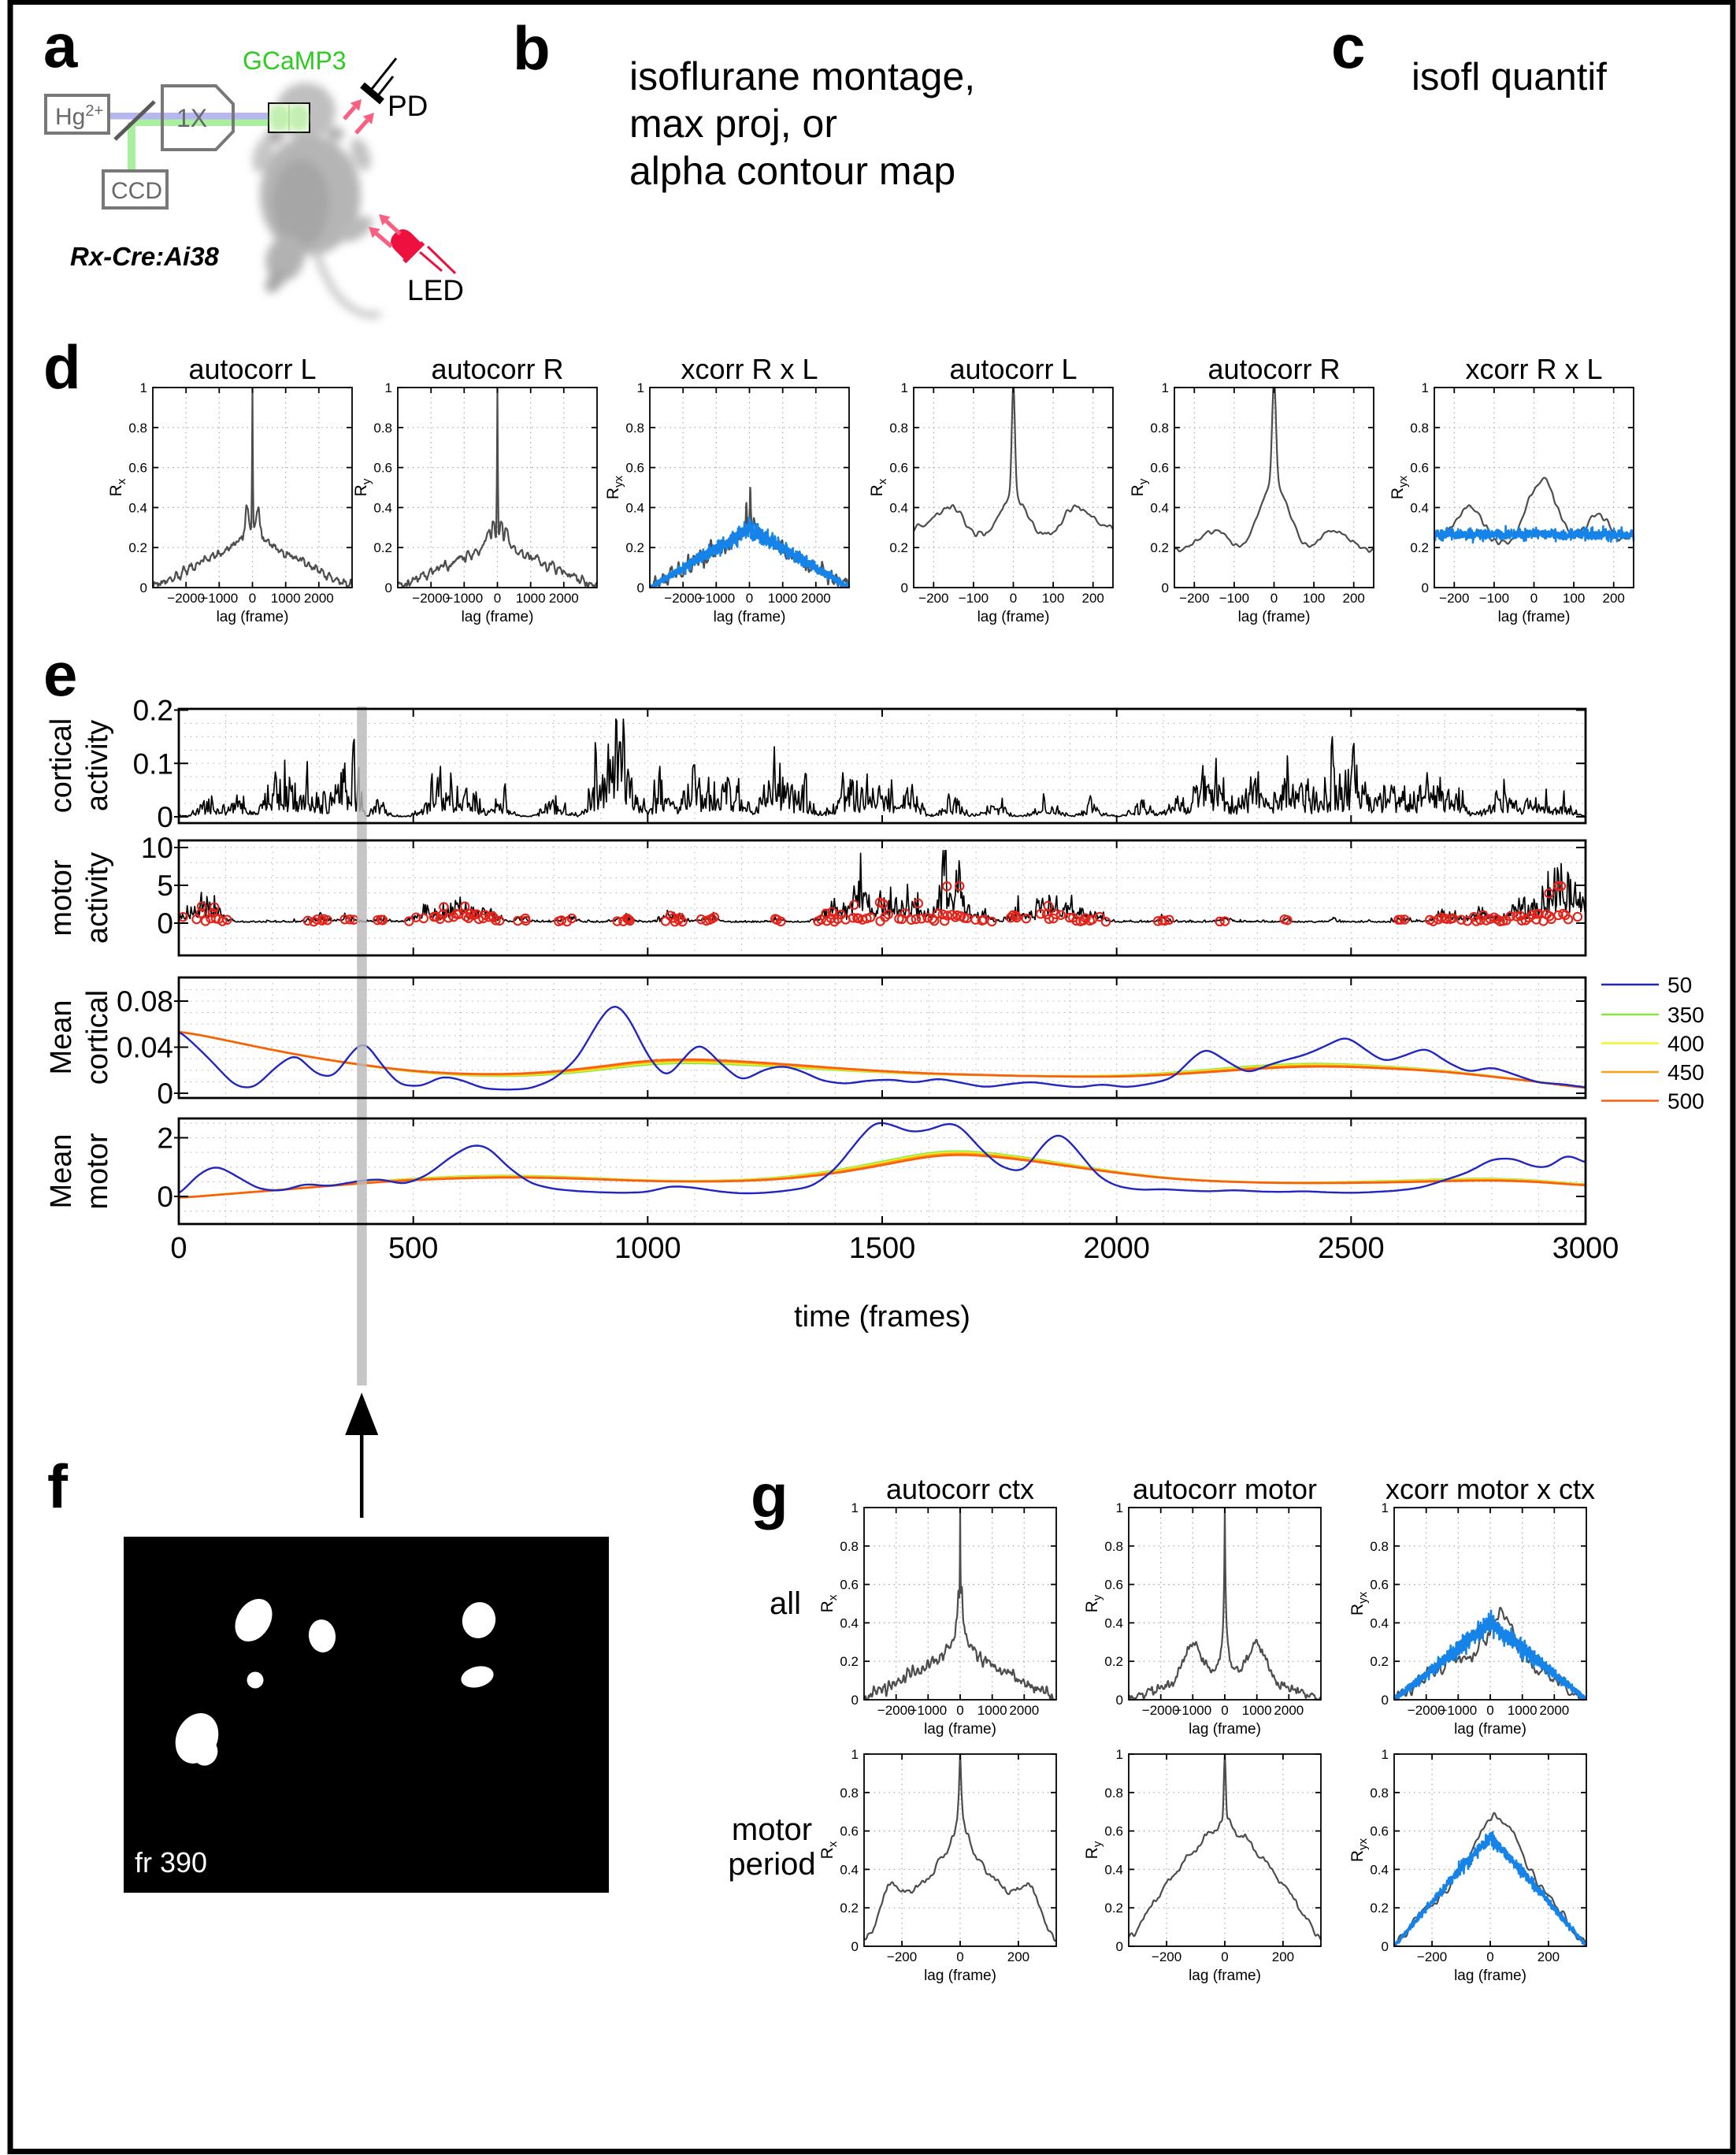 Image resolution: width=1736 pixels, height=2155 pixels. I want to click on svg-text: xcorr motor x ctx, so click(1490, 1489).